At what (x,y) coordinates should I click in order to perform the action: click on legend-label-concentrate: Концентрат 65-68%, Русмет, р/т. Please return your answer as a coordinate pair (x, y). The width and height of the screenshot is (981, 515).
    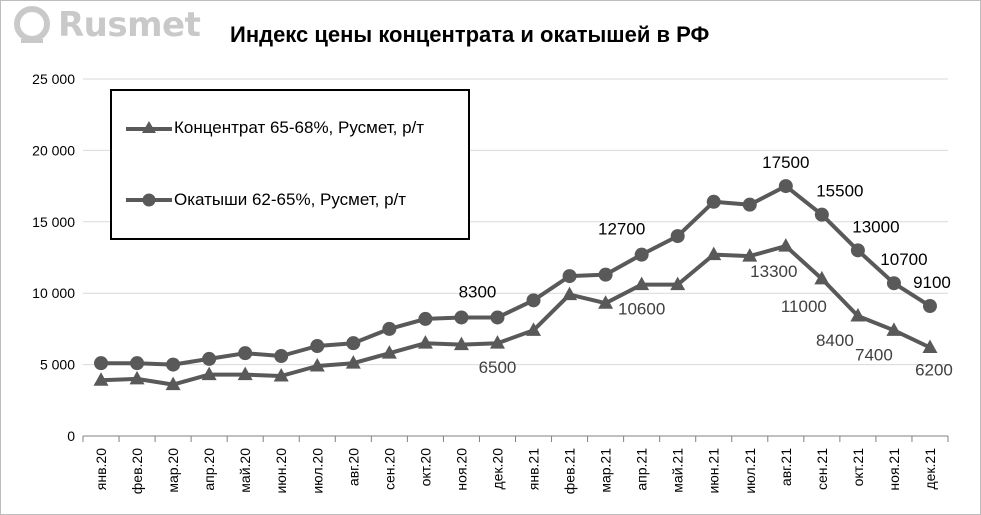
    Looking at the image, I should click on (299, 127).